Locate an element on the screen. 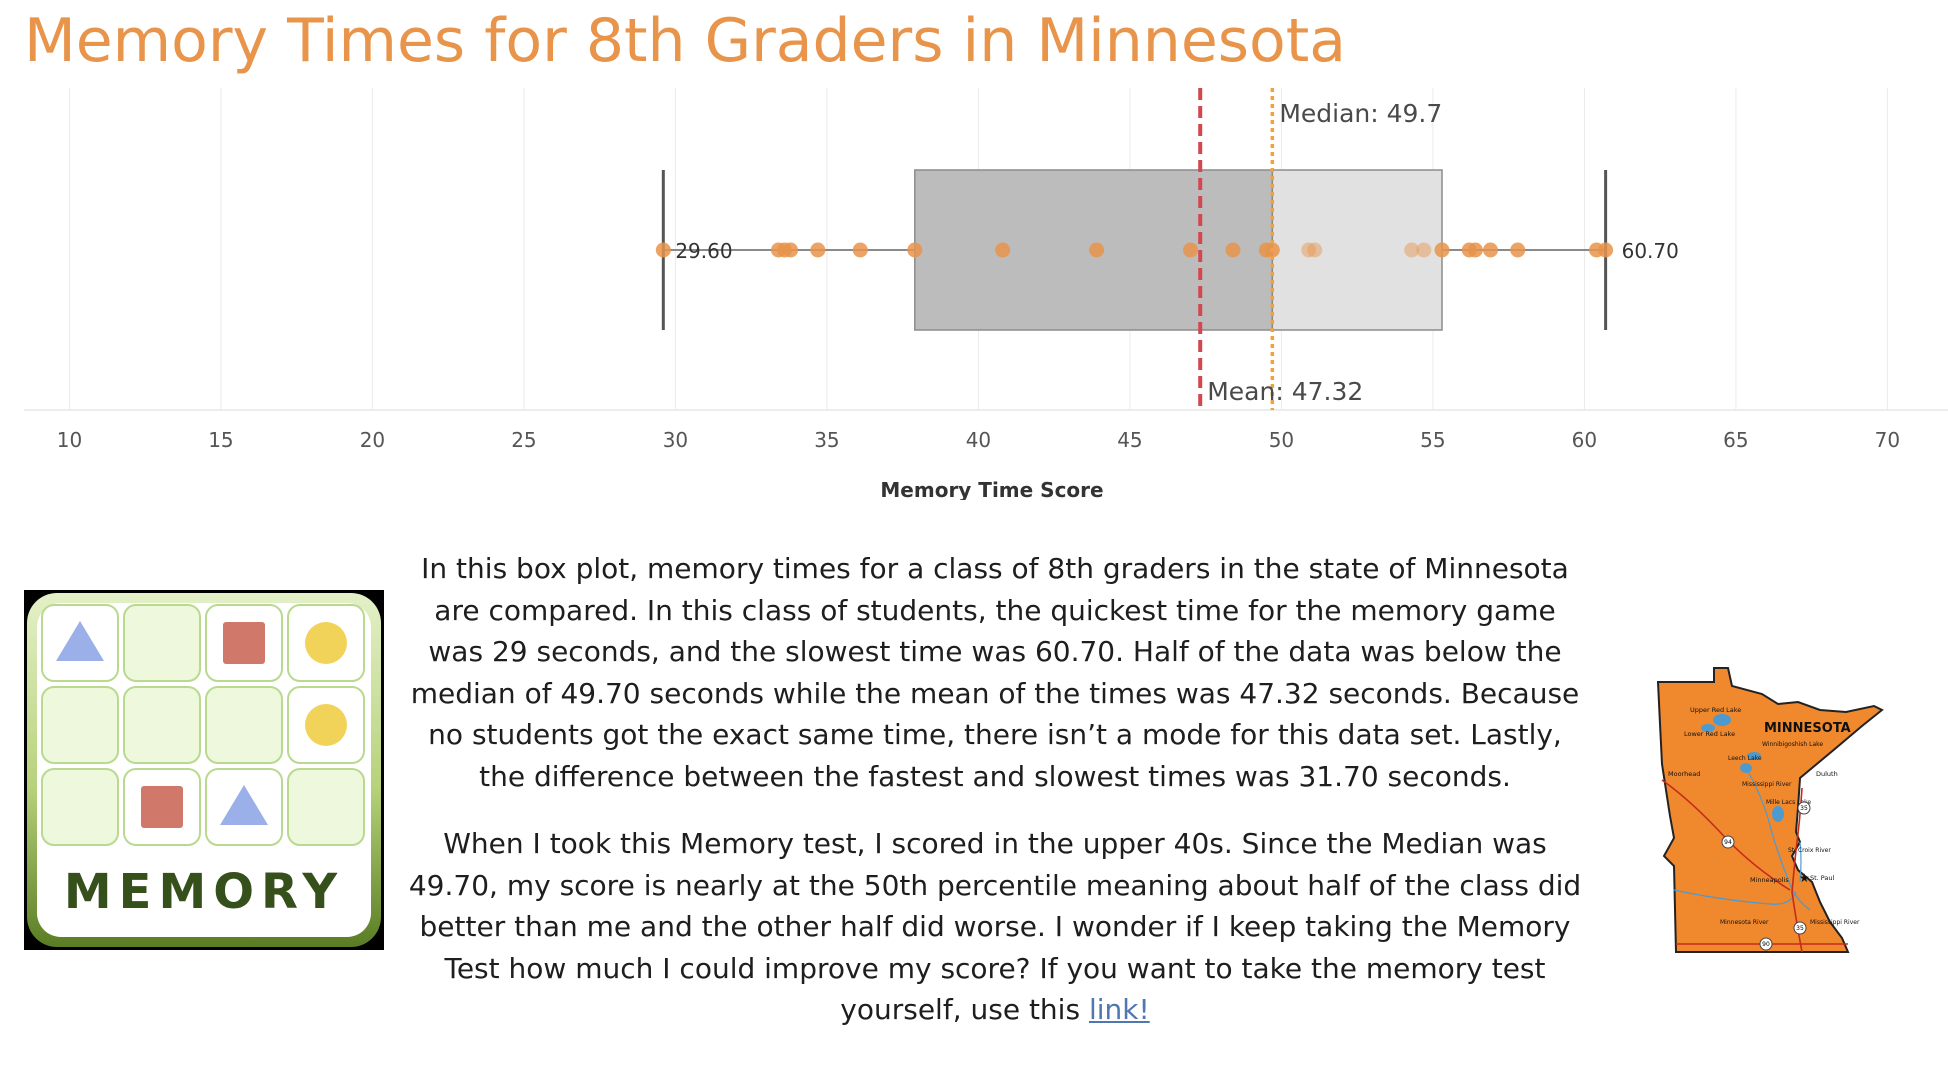  svg-text: MINNESOTA is located at coordinates (1807, 728).